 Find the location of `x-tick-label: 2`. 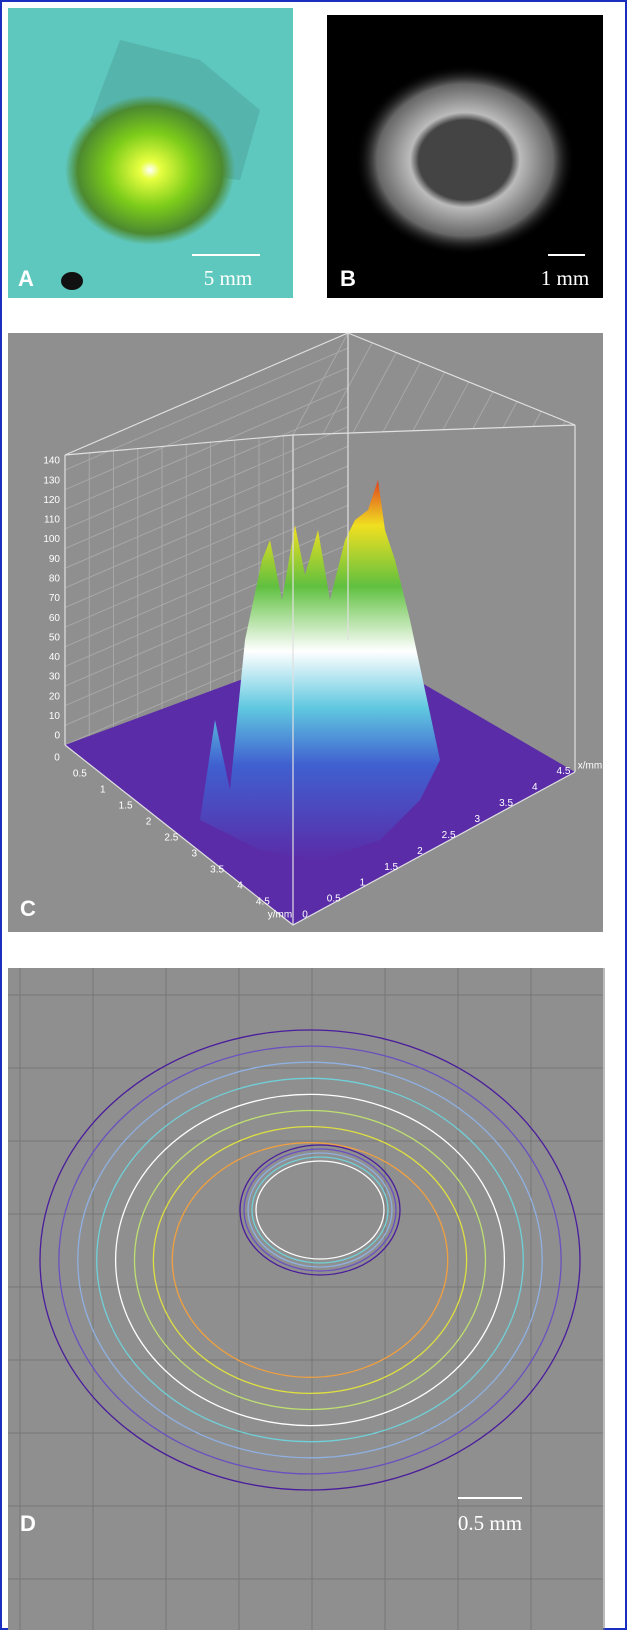

x-tick-label: 2 is located at coordinates (420, 851).